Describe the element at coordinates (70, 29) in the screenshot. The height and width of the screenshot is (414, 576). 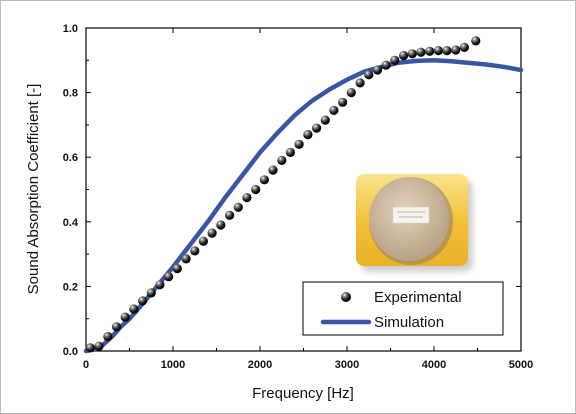
I see `y-tick-label: 1.0` at that location.